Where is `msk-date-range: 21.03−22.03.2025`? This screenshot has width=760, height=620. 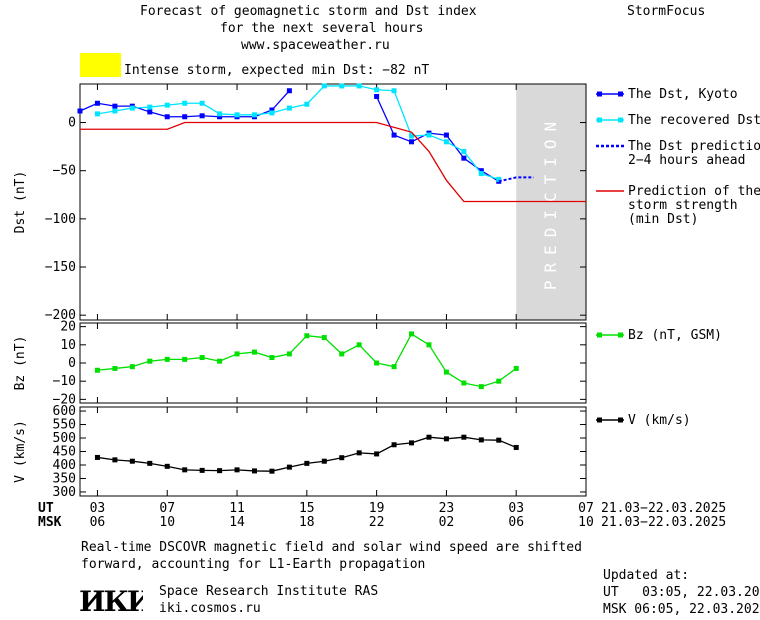 msk-date-range: 21.03−22.03.2025 is located at coordinates (663, 522).